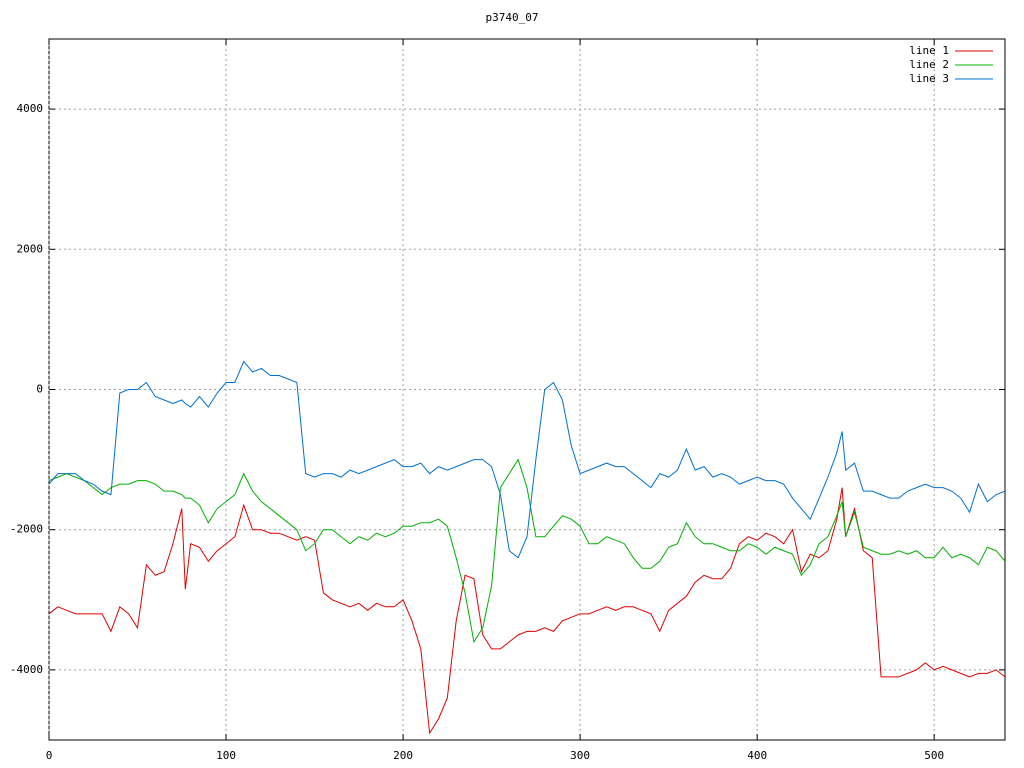 Image resolution: width=1024 pixels, height=768 pixels. Describe the element at coordinates (929, 78) in the screenshot. I see `legend-label: line 3` at that location.